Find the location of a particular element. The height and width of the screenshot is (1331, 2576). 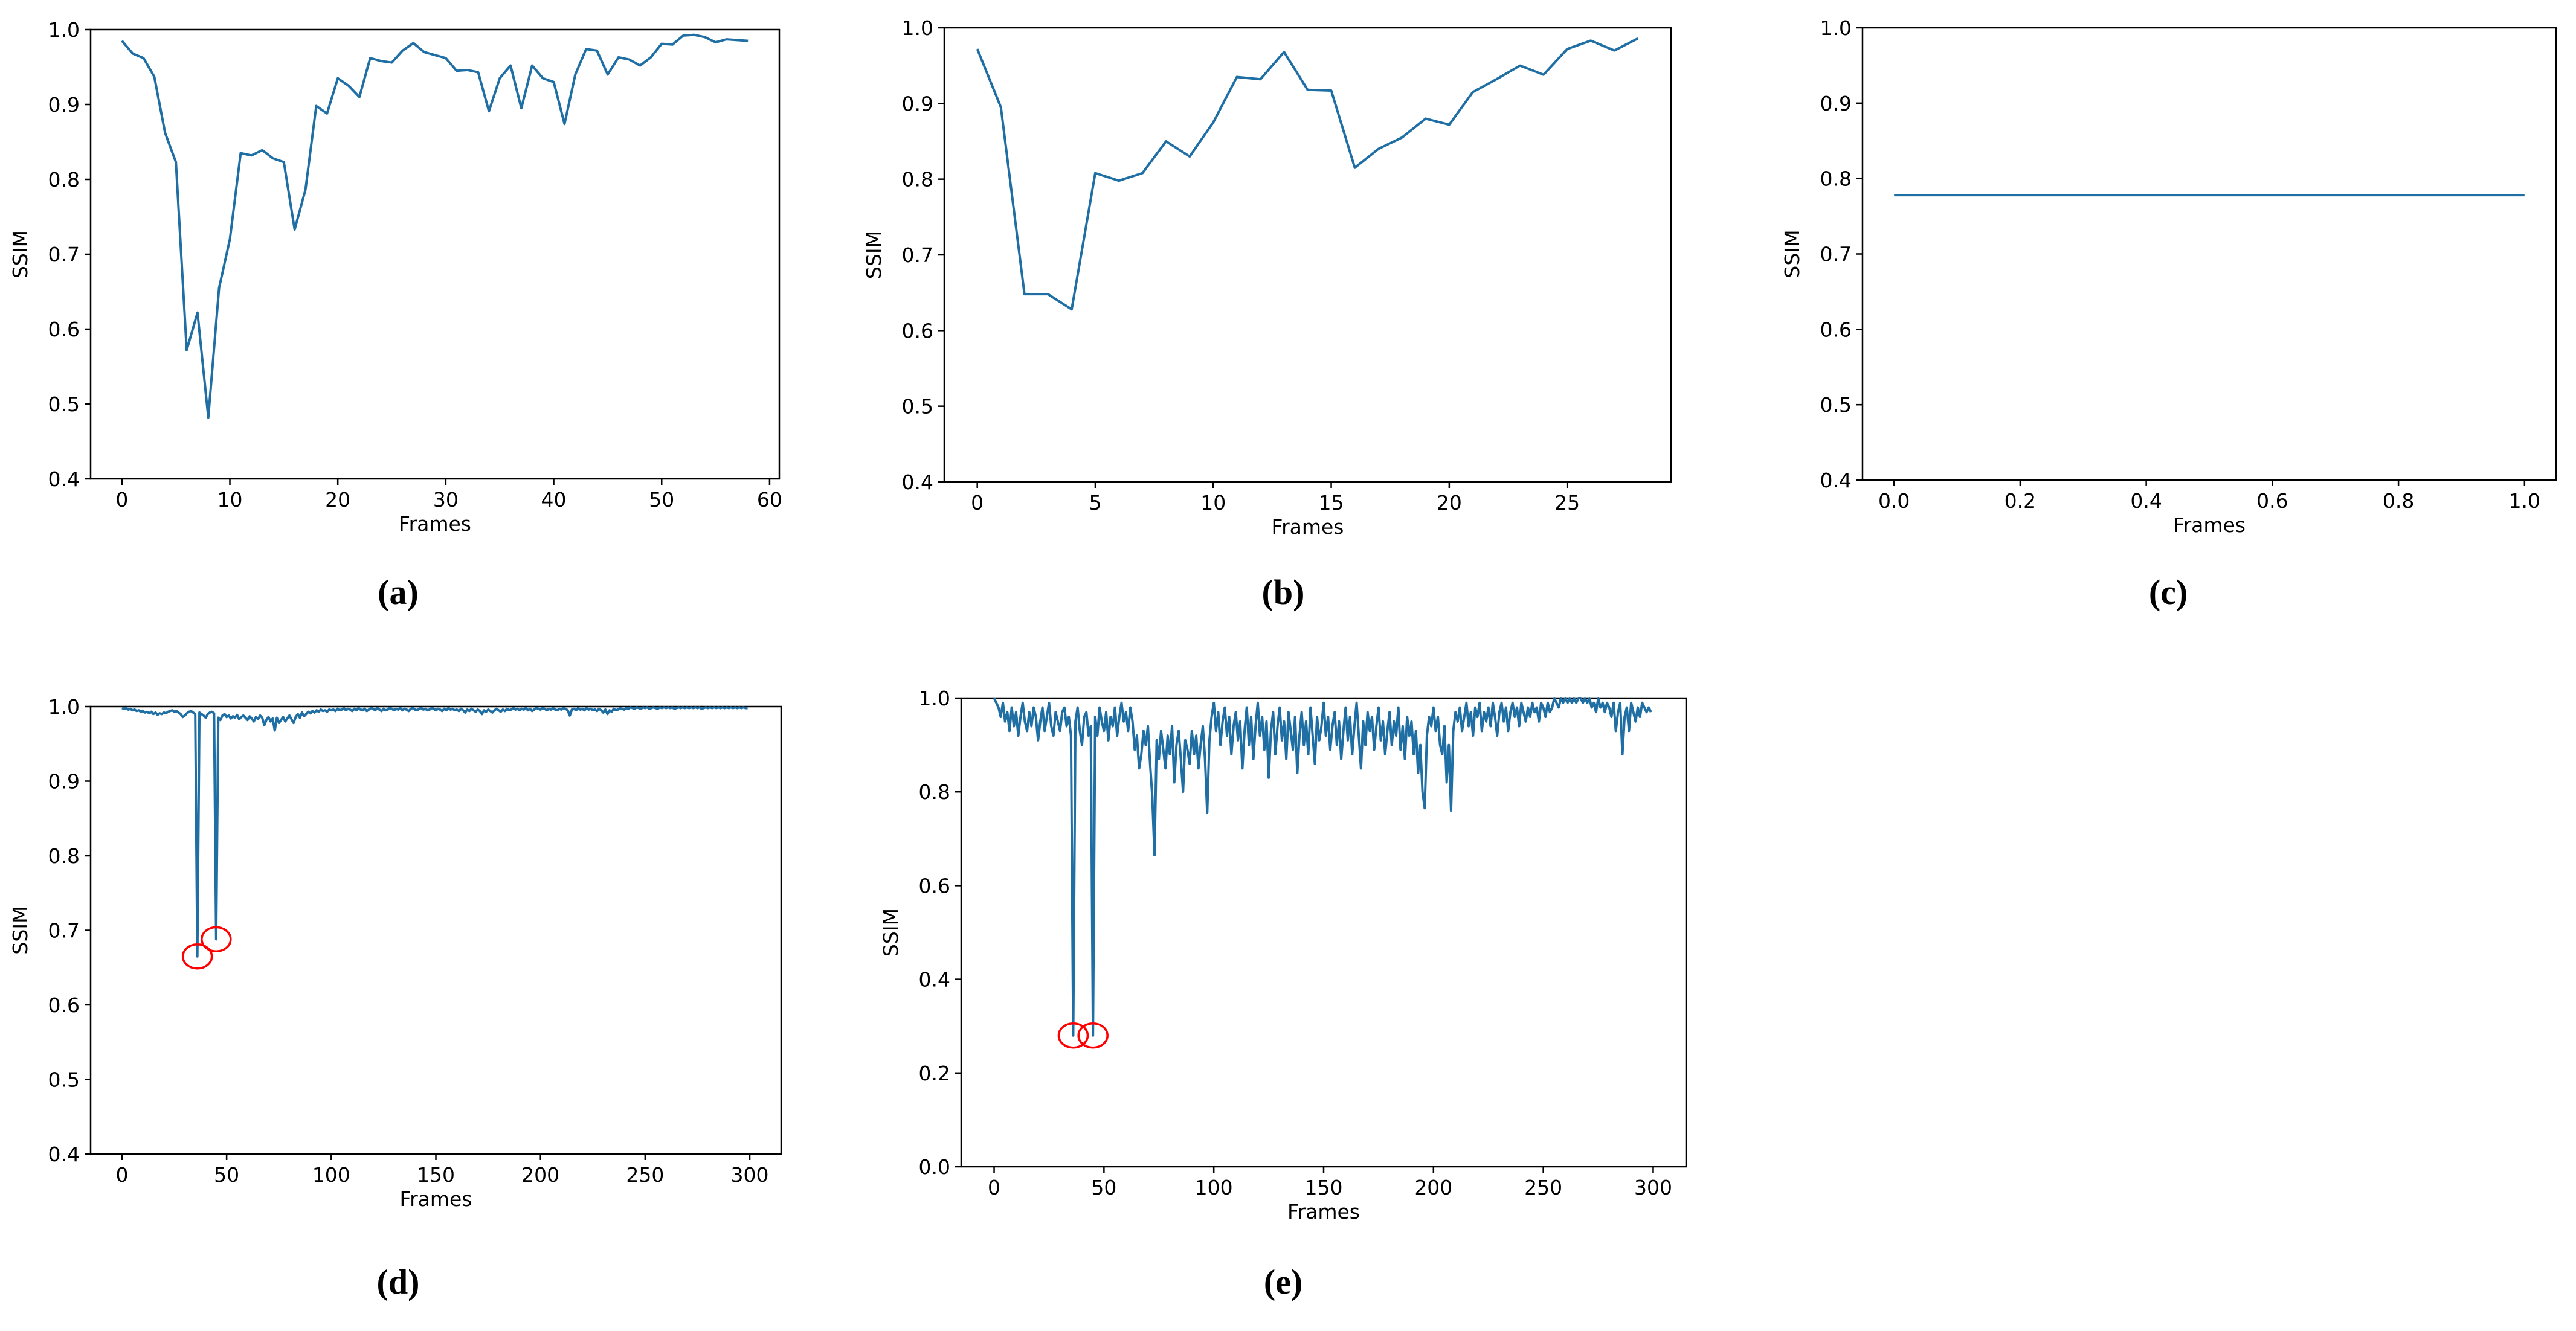

x-tick-label: 60 is located at coordinates (770, 500).